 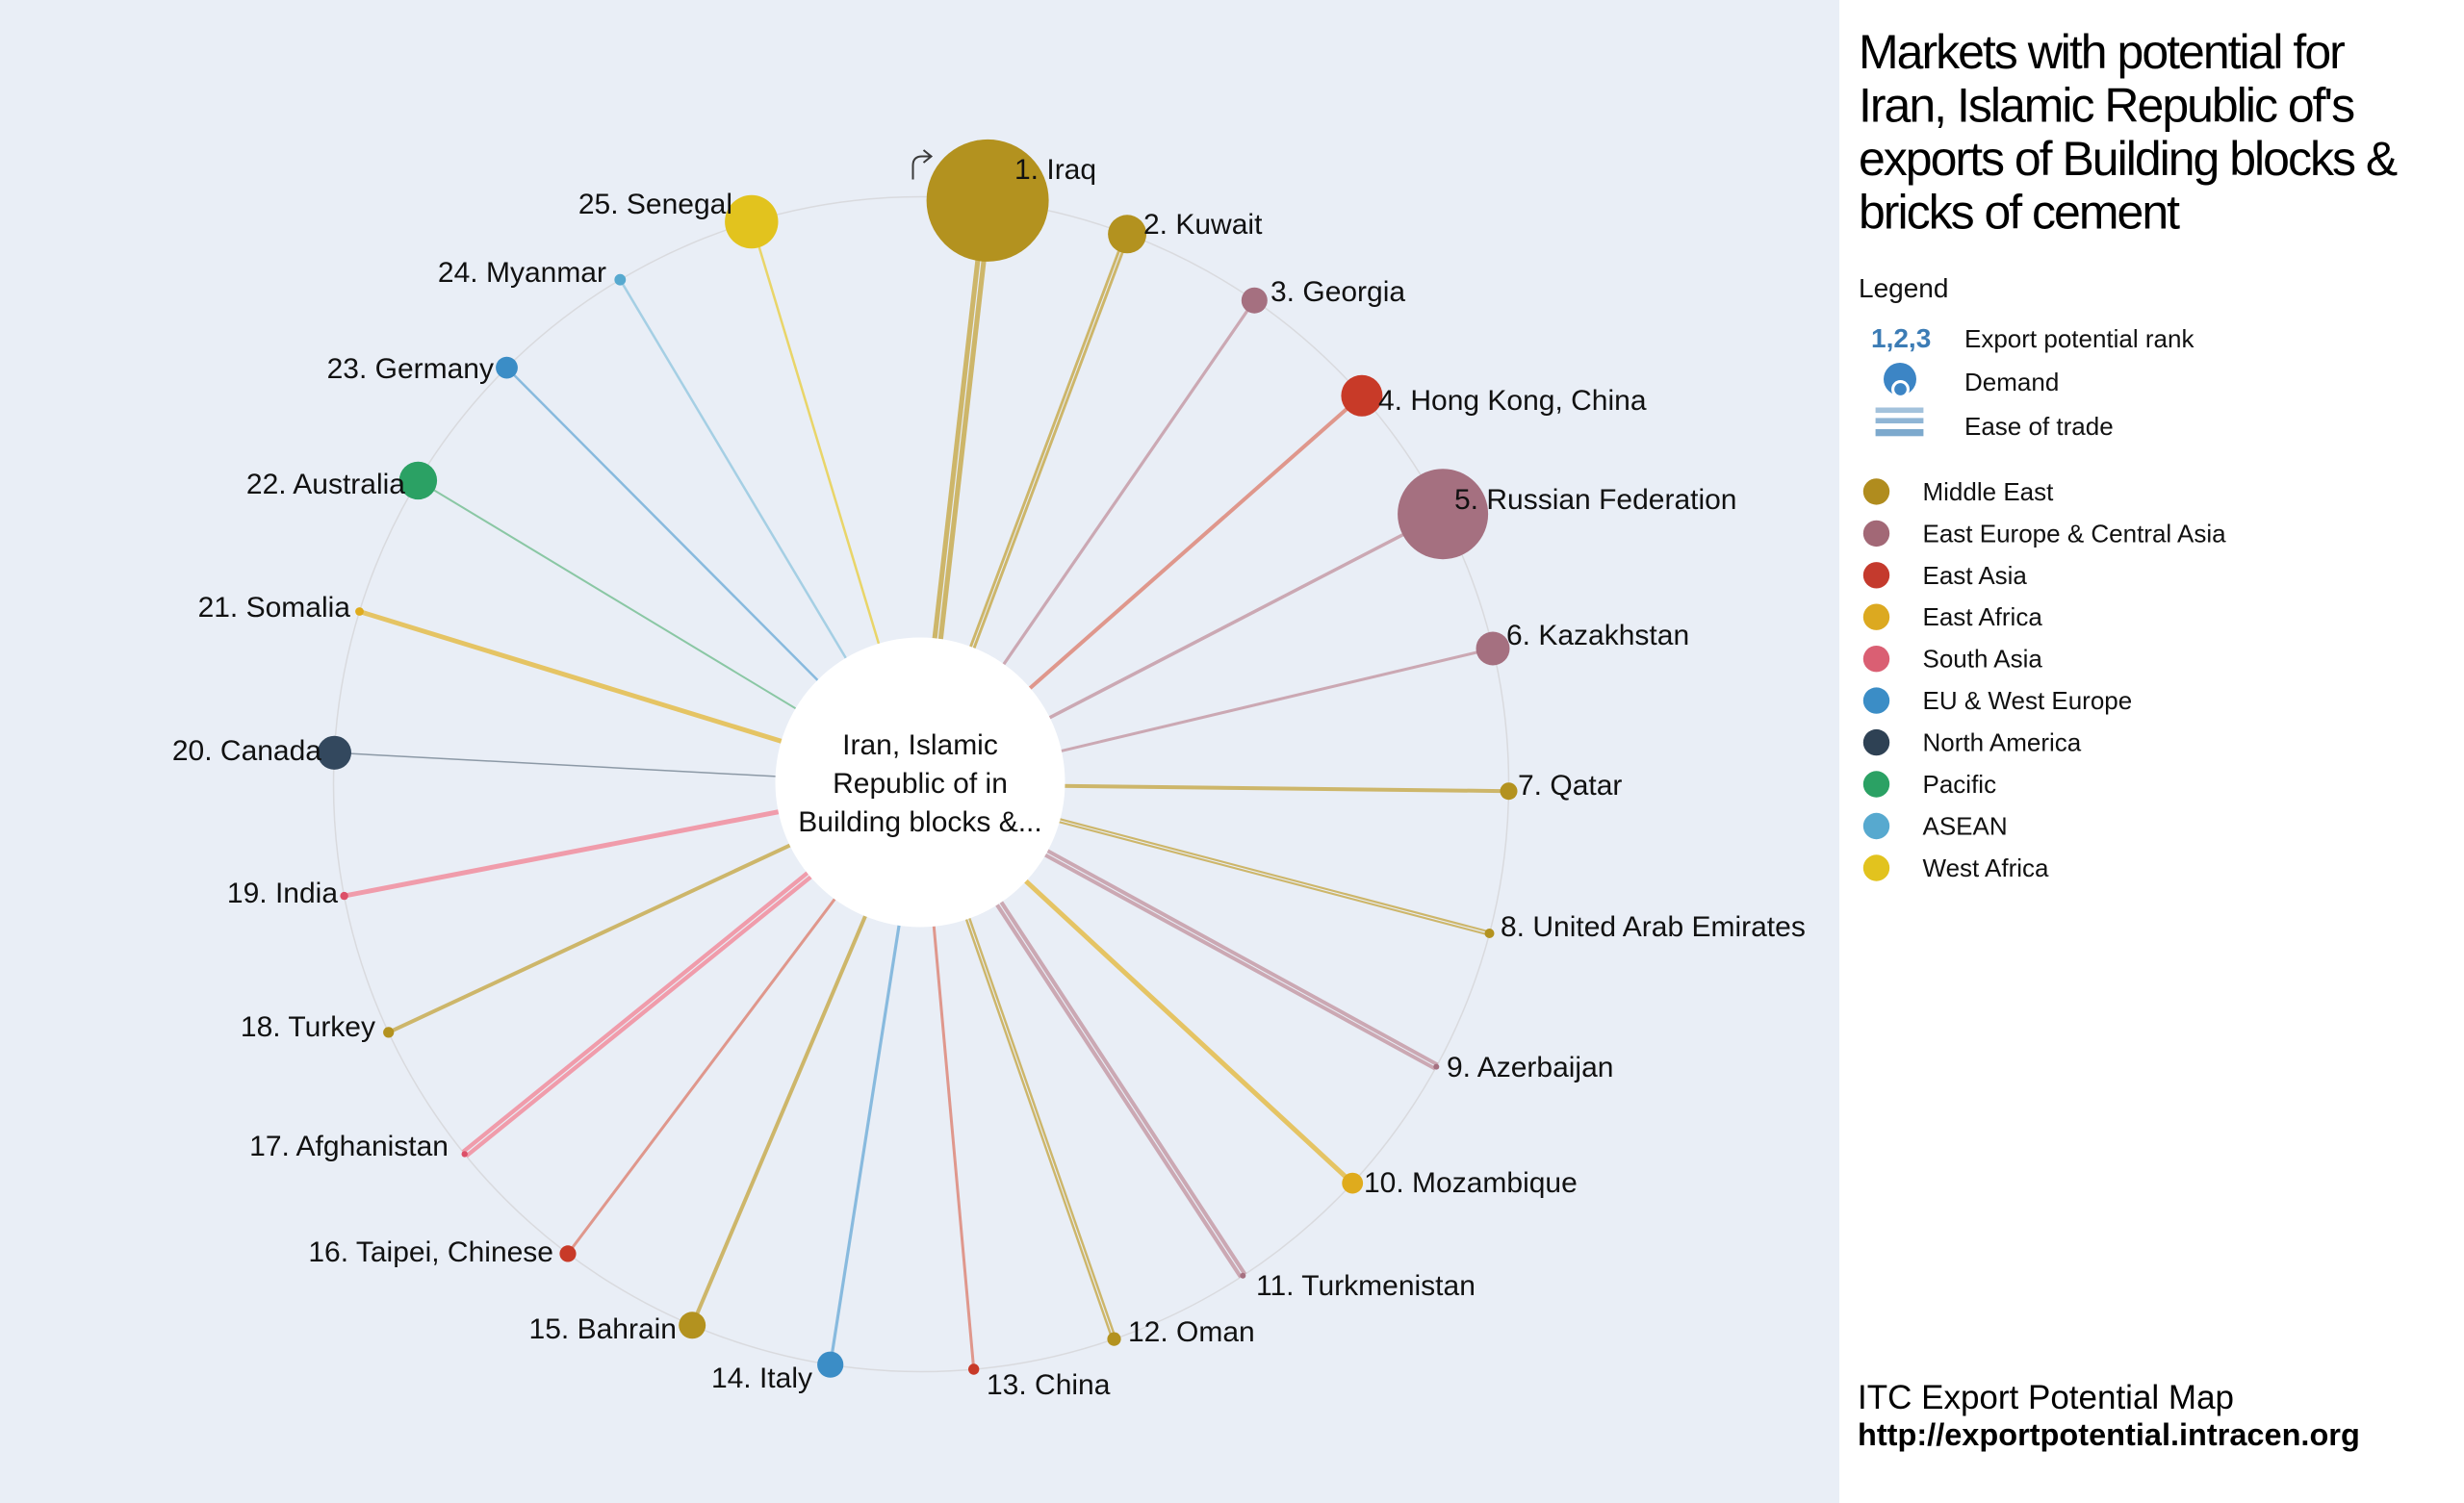 What do you see at coordinates (1191, 1332) in the screenshot?
I see `svg-text: 12. Oman` at bounding box center [1191, 1332].